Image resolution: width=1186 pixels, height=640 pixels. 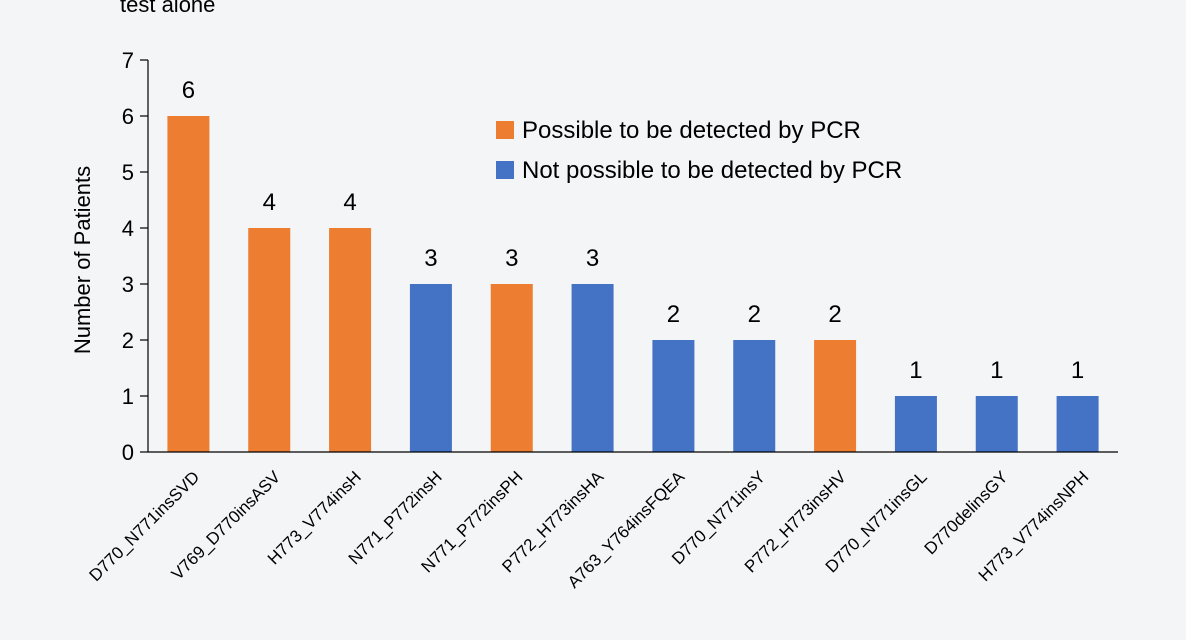 I want to click on y-tick-label: 4, so click(x=128, y=228).